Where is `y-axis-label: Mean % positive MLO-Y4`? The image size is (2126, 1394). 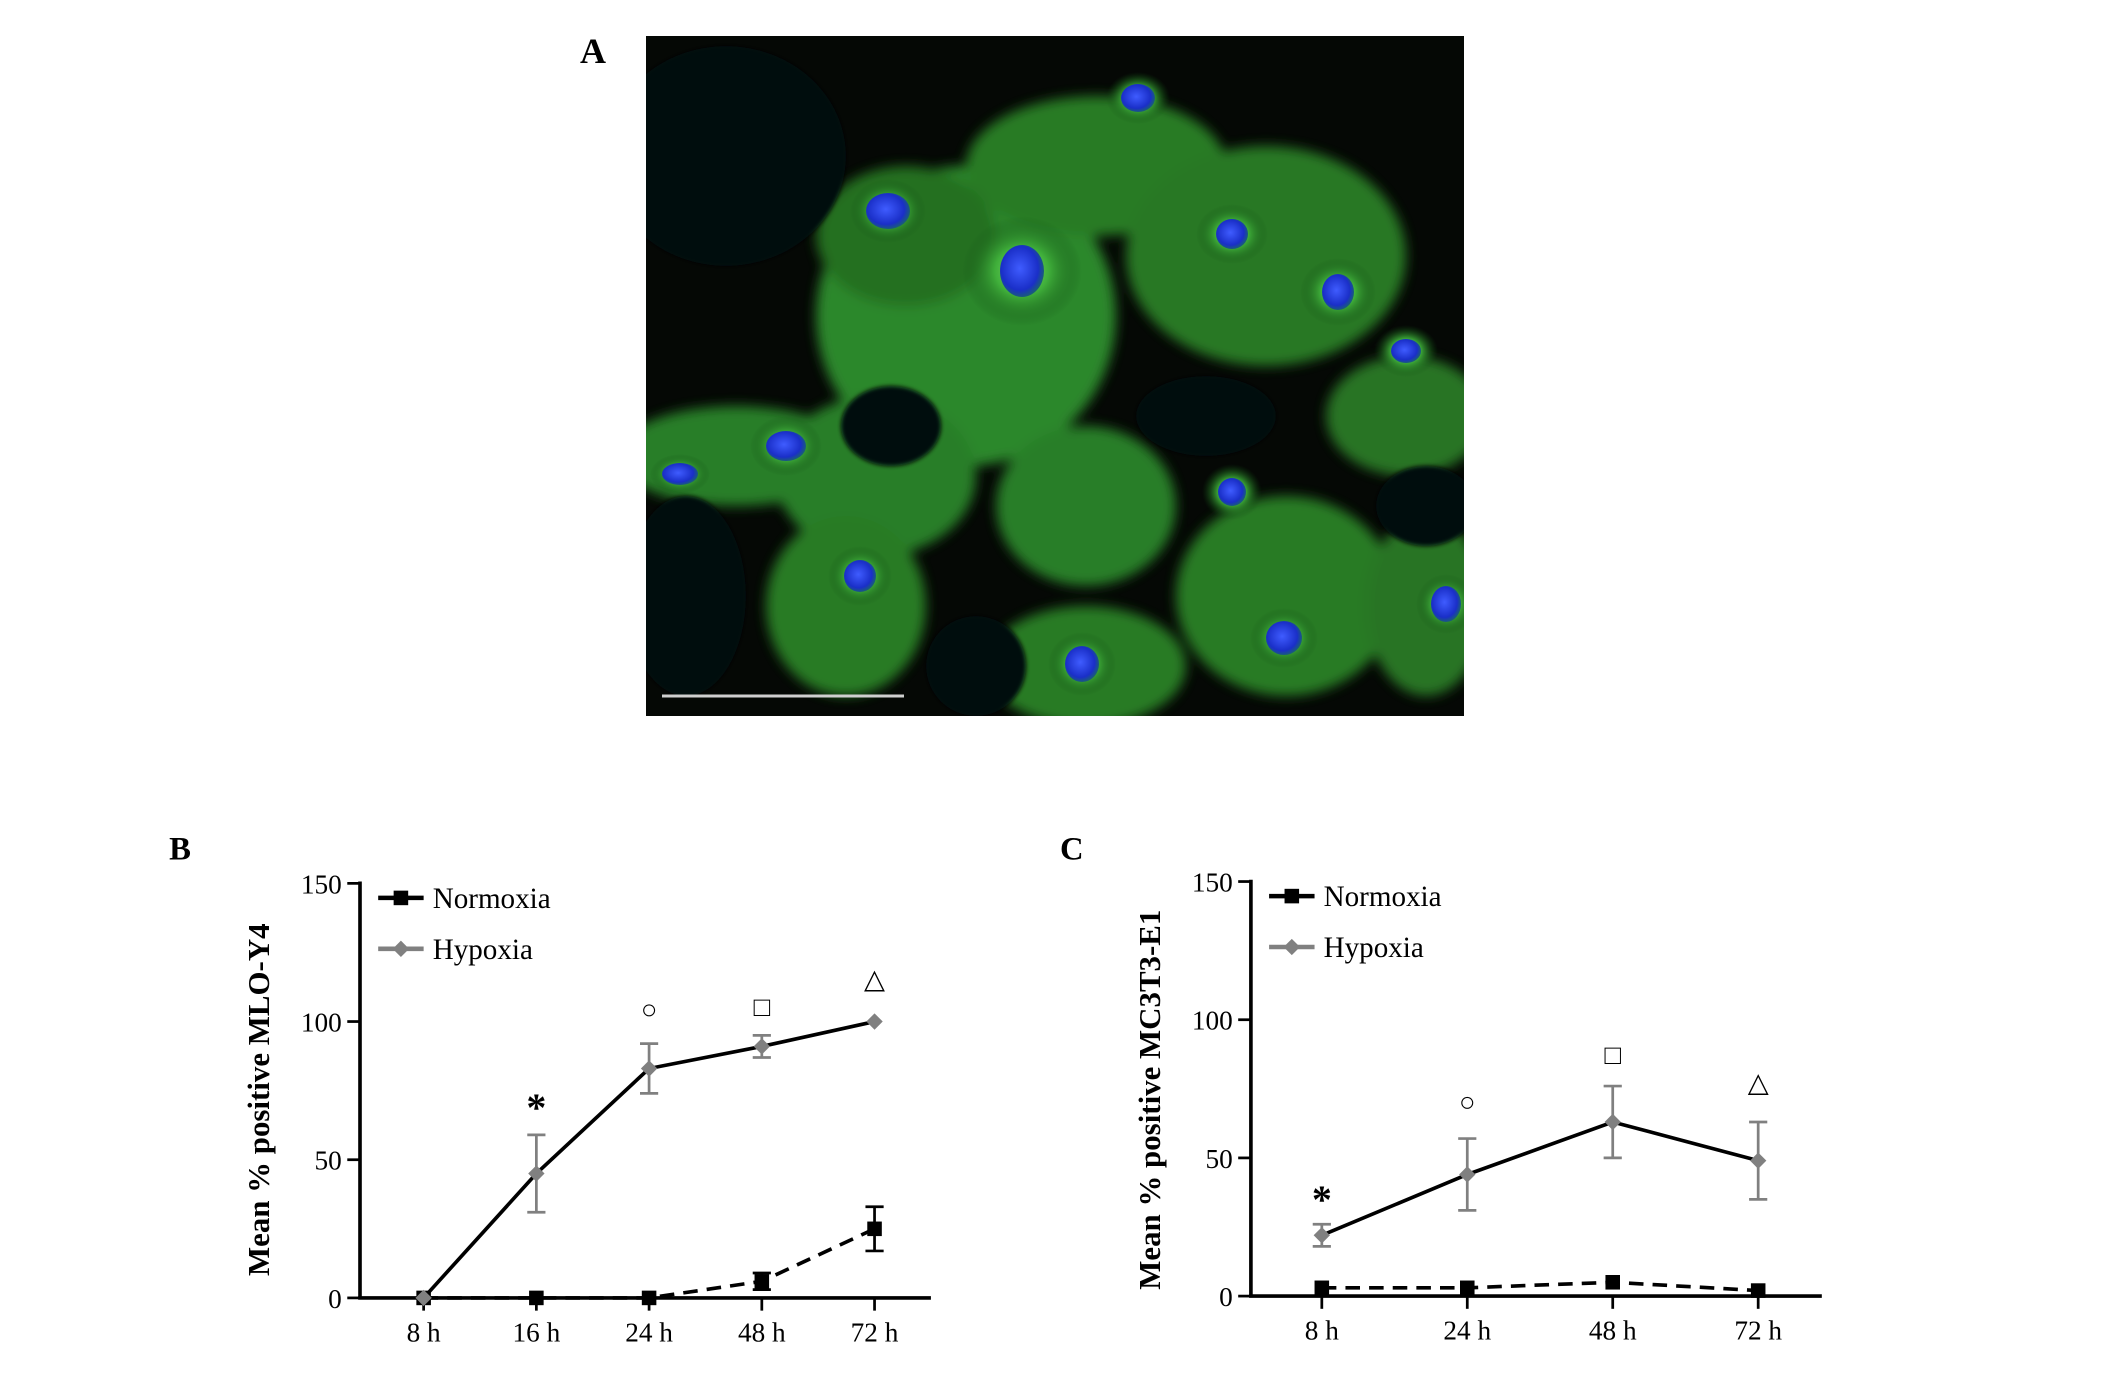 y-axis-label: Mean % positive MLO-Y4 is located at coordinates (258, 1099).